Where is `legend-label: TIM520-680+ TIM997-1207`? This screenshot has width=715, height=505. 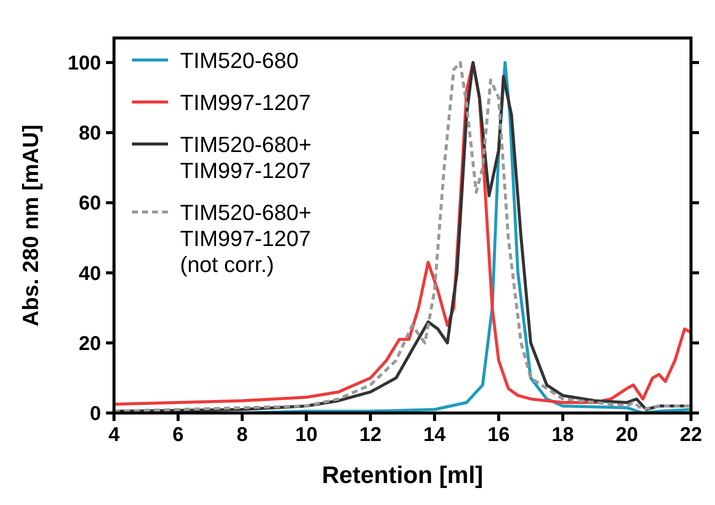
legend-label: TIM520-680+ TIM997-1207 is located at coordinates (246, 157).